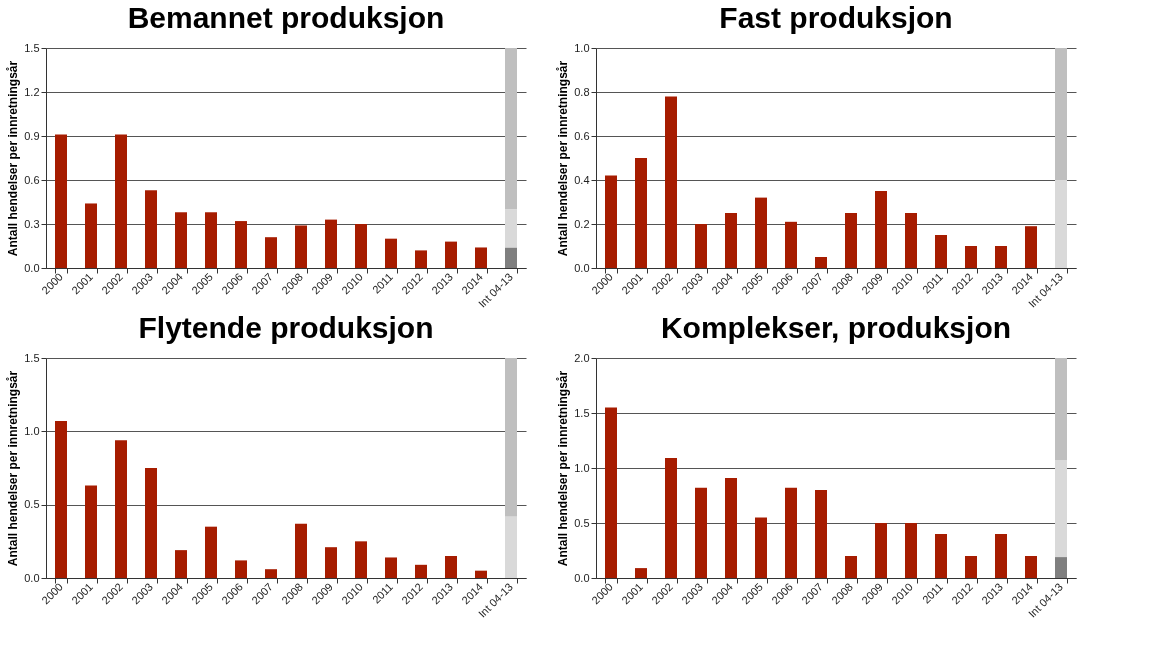 This screenshot has height=651, width=1152. Describe the element at coordinates (582, 357) in the screenshot. I see `y-tick-label: 2.0` at that location.